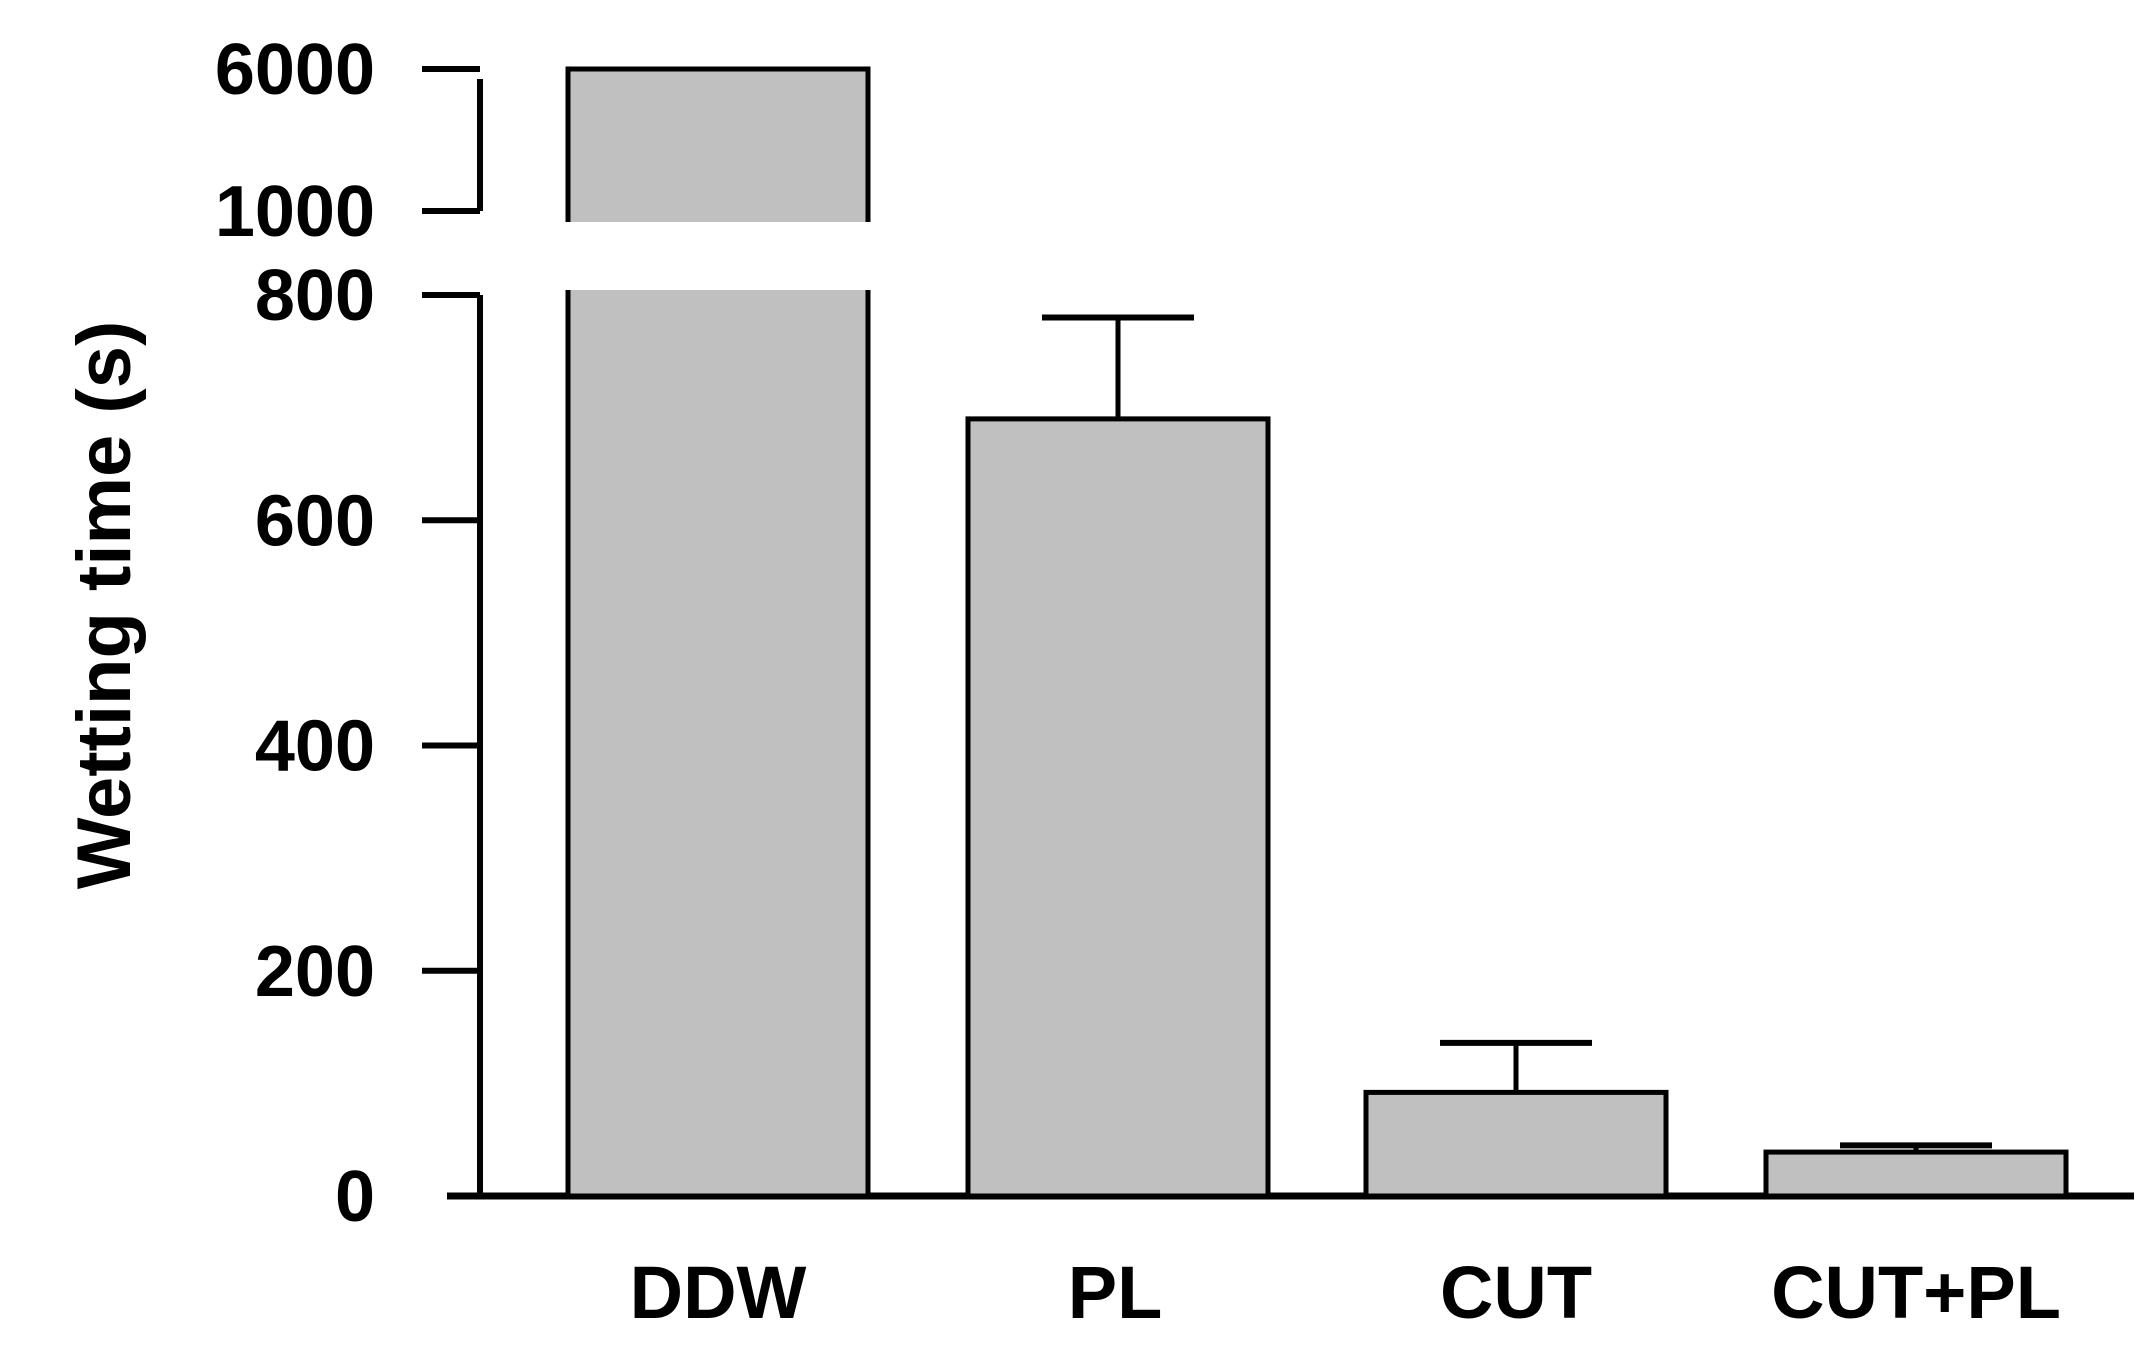  I want to click on y-tick-label: 1000, so click(295, 212).